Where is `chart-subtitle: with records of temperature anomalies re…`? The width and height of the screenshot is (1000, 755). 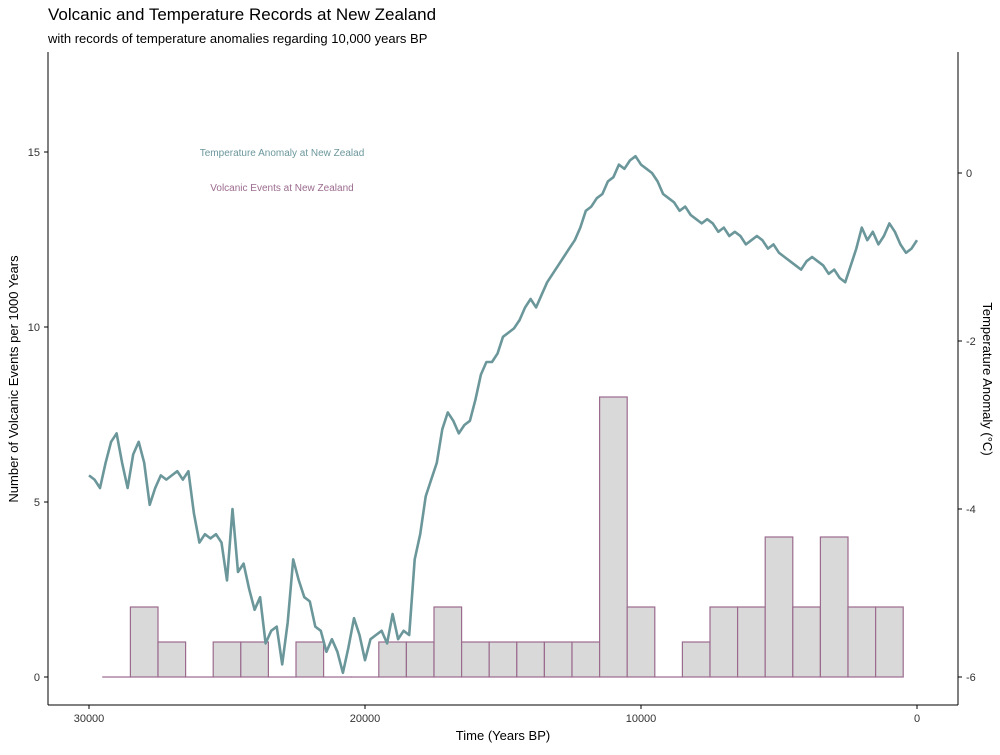 chart-subtitle: with records of temperature anomalies re… is located at coordinates (237, 38).